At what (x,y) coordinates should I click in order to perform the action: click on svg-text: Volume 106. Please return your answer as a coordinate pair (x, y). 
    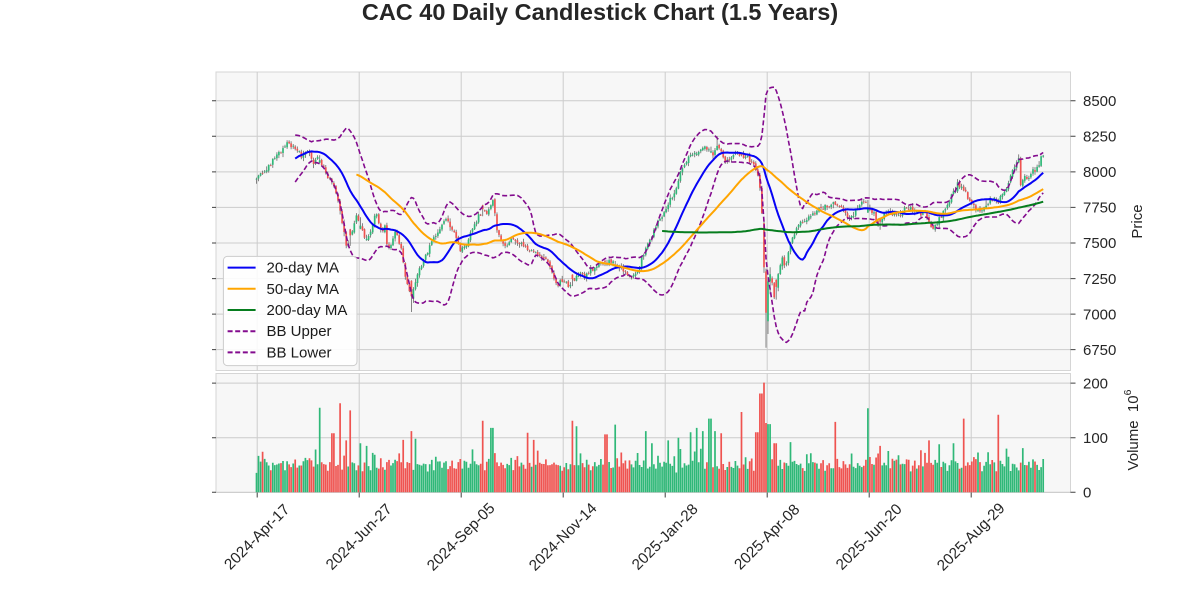
    Looking at the image, I should click on (1132, 429).